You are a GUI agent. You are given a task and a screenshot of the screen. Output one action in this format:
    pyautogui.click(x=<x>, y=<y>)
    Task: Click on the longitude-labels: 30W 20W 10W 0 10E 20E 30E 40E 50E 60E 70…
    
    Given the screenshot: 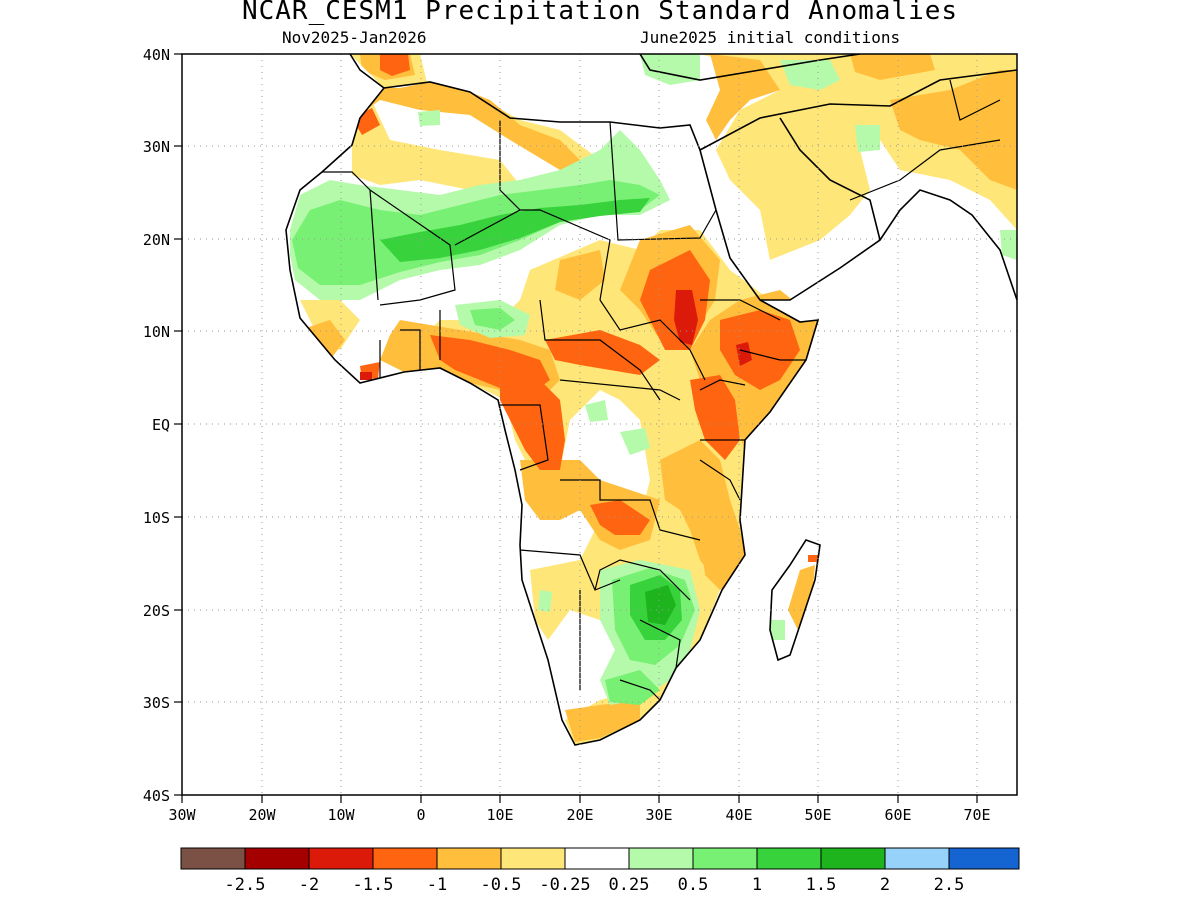 What is the action you would take?
    pyautogui.click(x=579, y=815)
    